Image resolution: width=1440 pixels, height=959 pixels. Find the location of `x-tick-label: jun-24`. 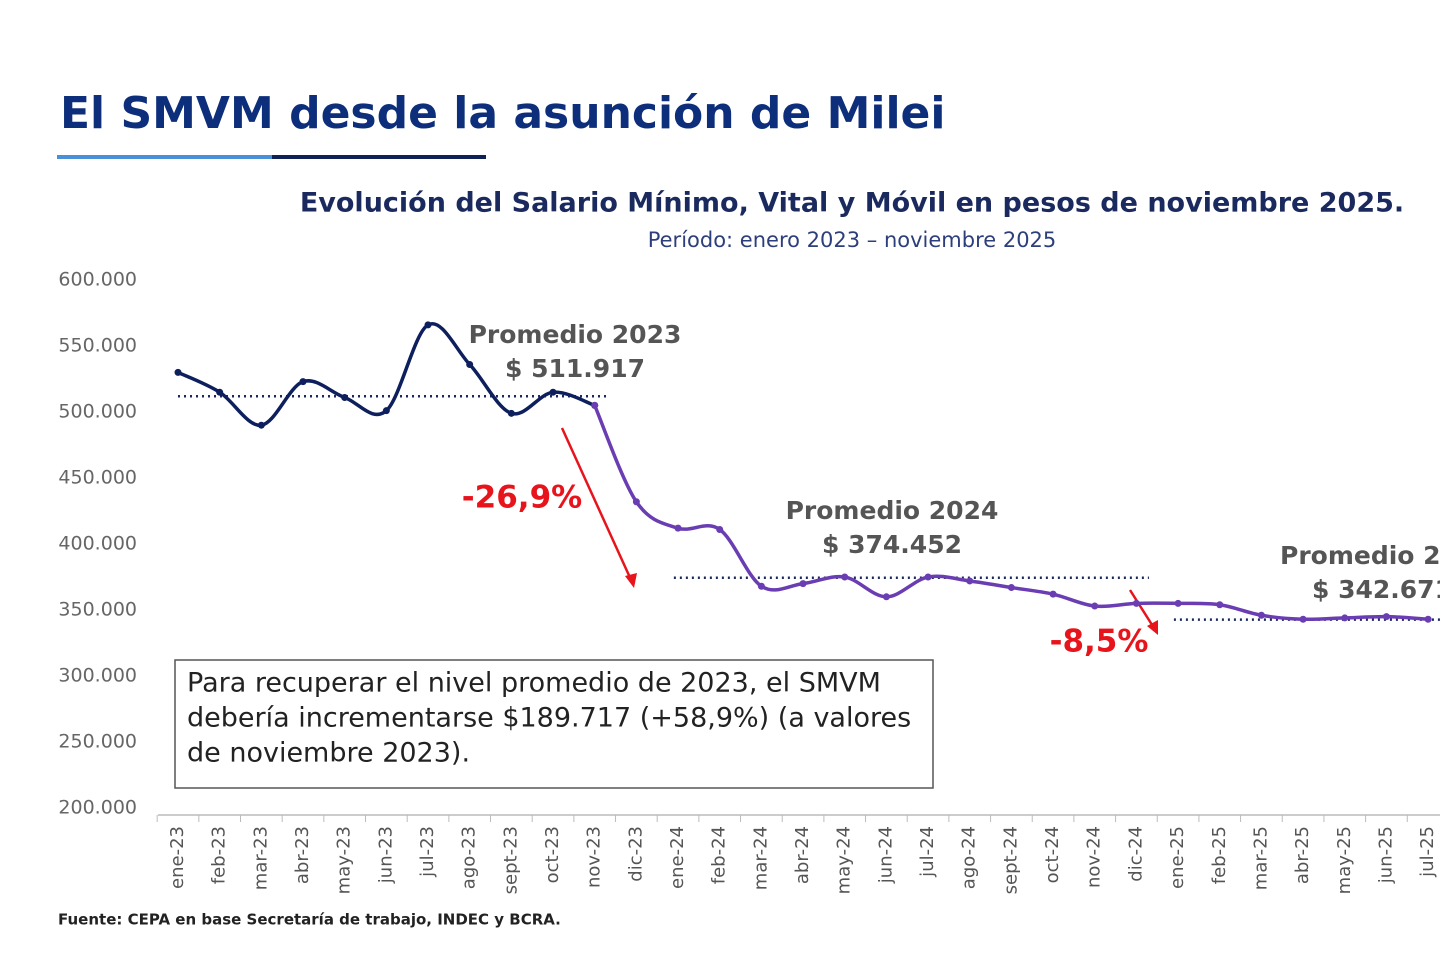

x-tick-label: jun-24 is located at coordinates (885, 855).